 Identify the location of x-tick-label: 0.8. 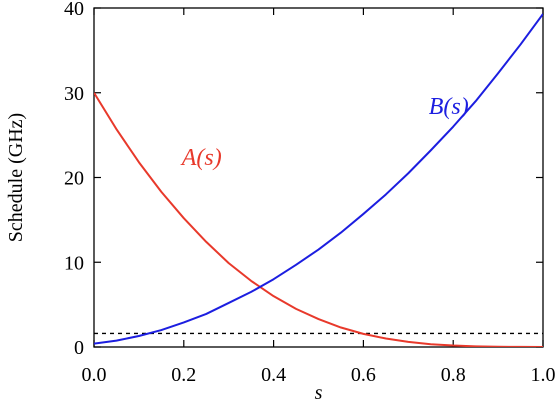
(453, 375).